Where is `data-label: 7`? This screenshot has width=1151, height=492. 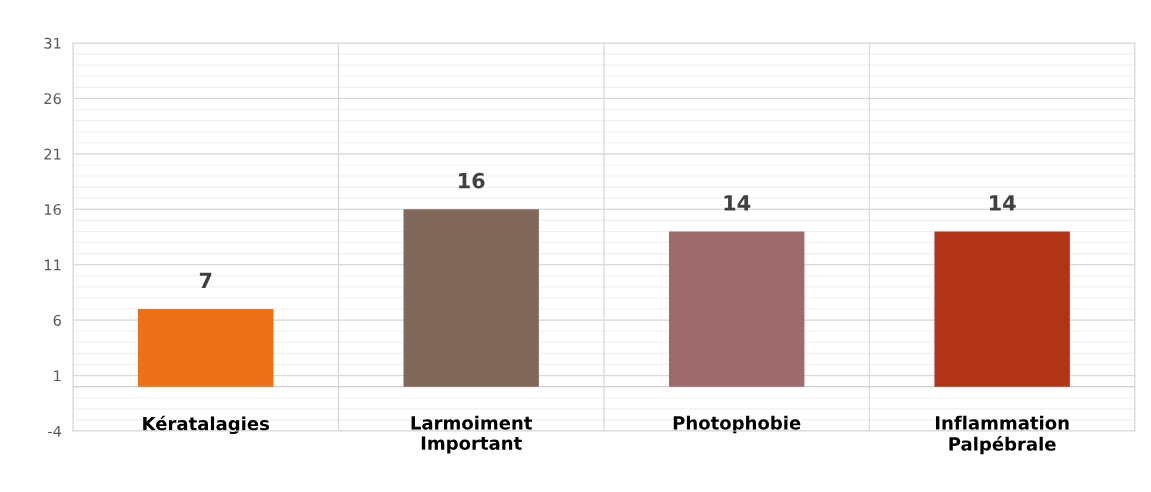 data-label: 7 is located at coordinates (205, 280).